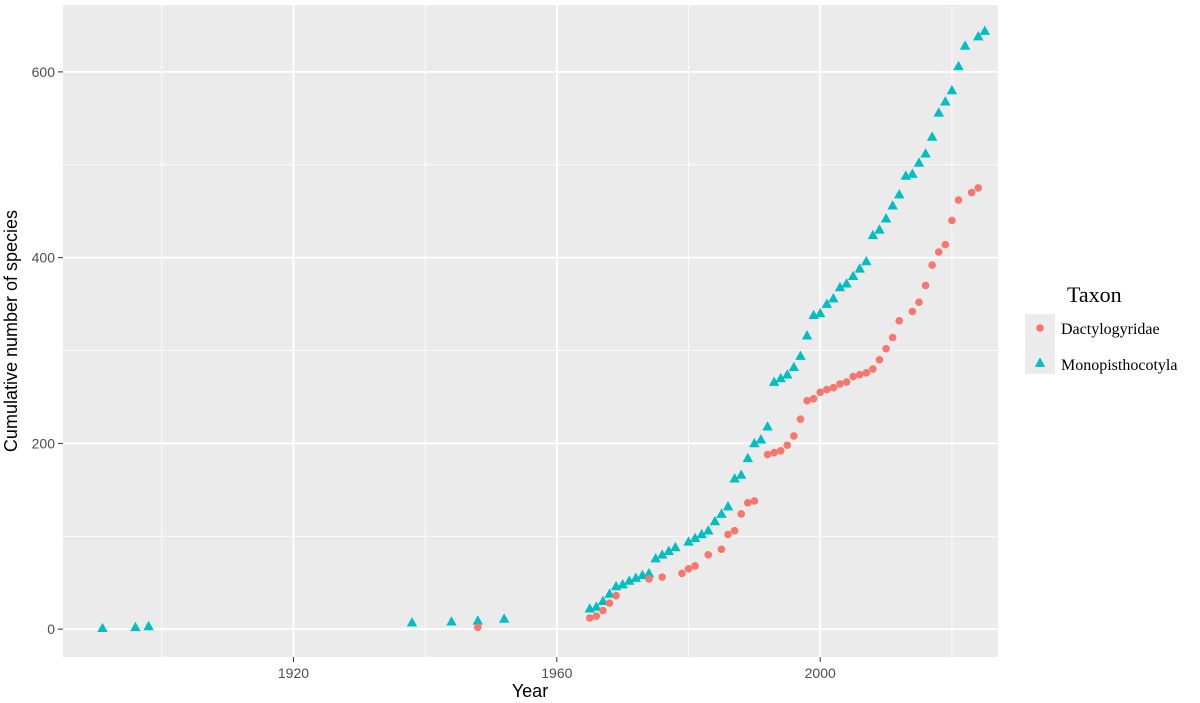  What do you see at coordinates (293, 673) in the screenshot?
I see `x-tick-label: 1920` at bounding box center [293, 673].